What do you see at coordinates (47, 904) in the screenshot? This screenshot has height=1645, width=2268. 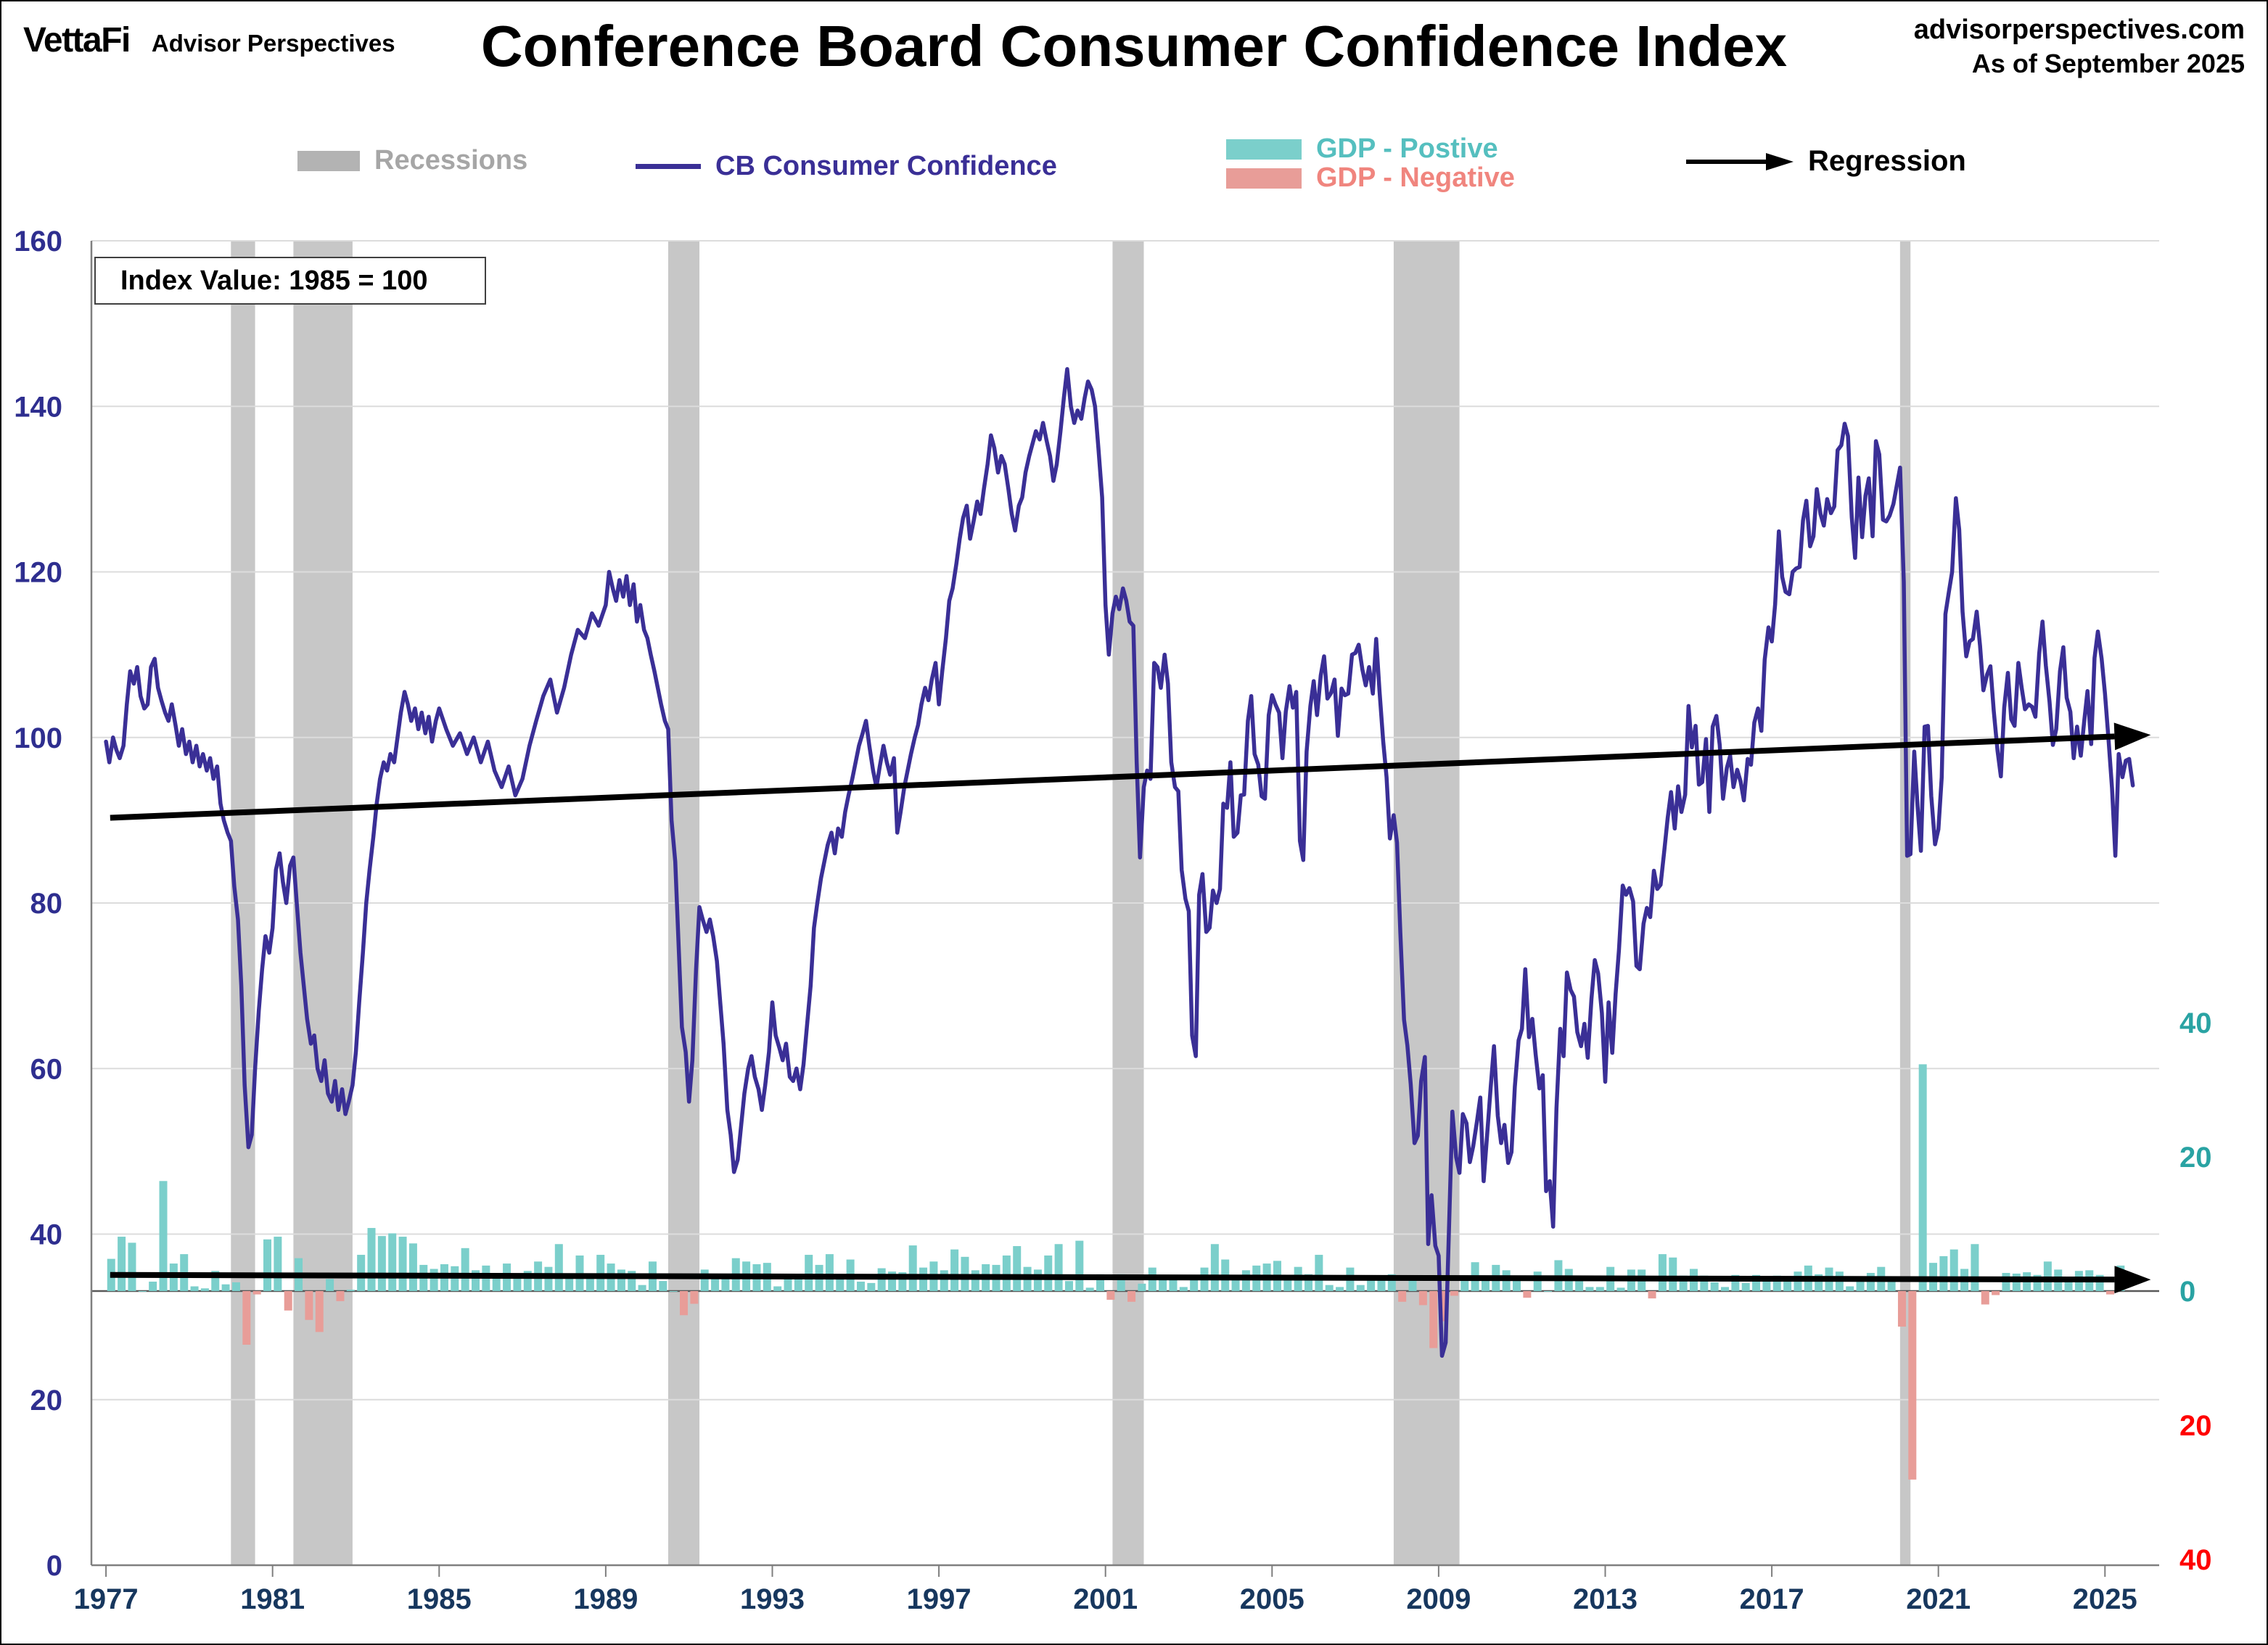 I see `y-left-tick-label: 80` at bounding box center [47, 904].